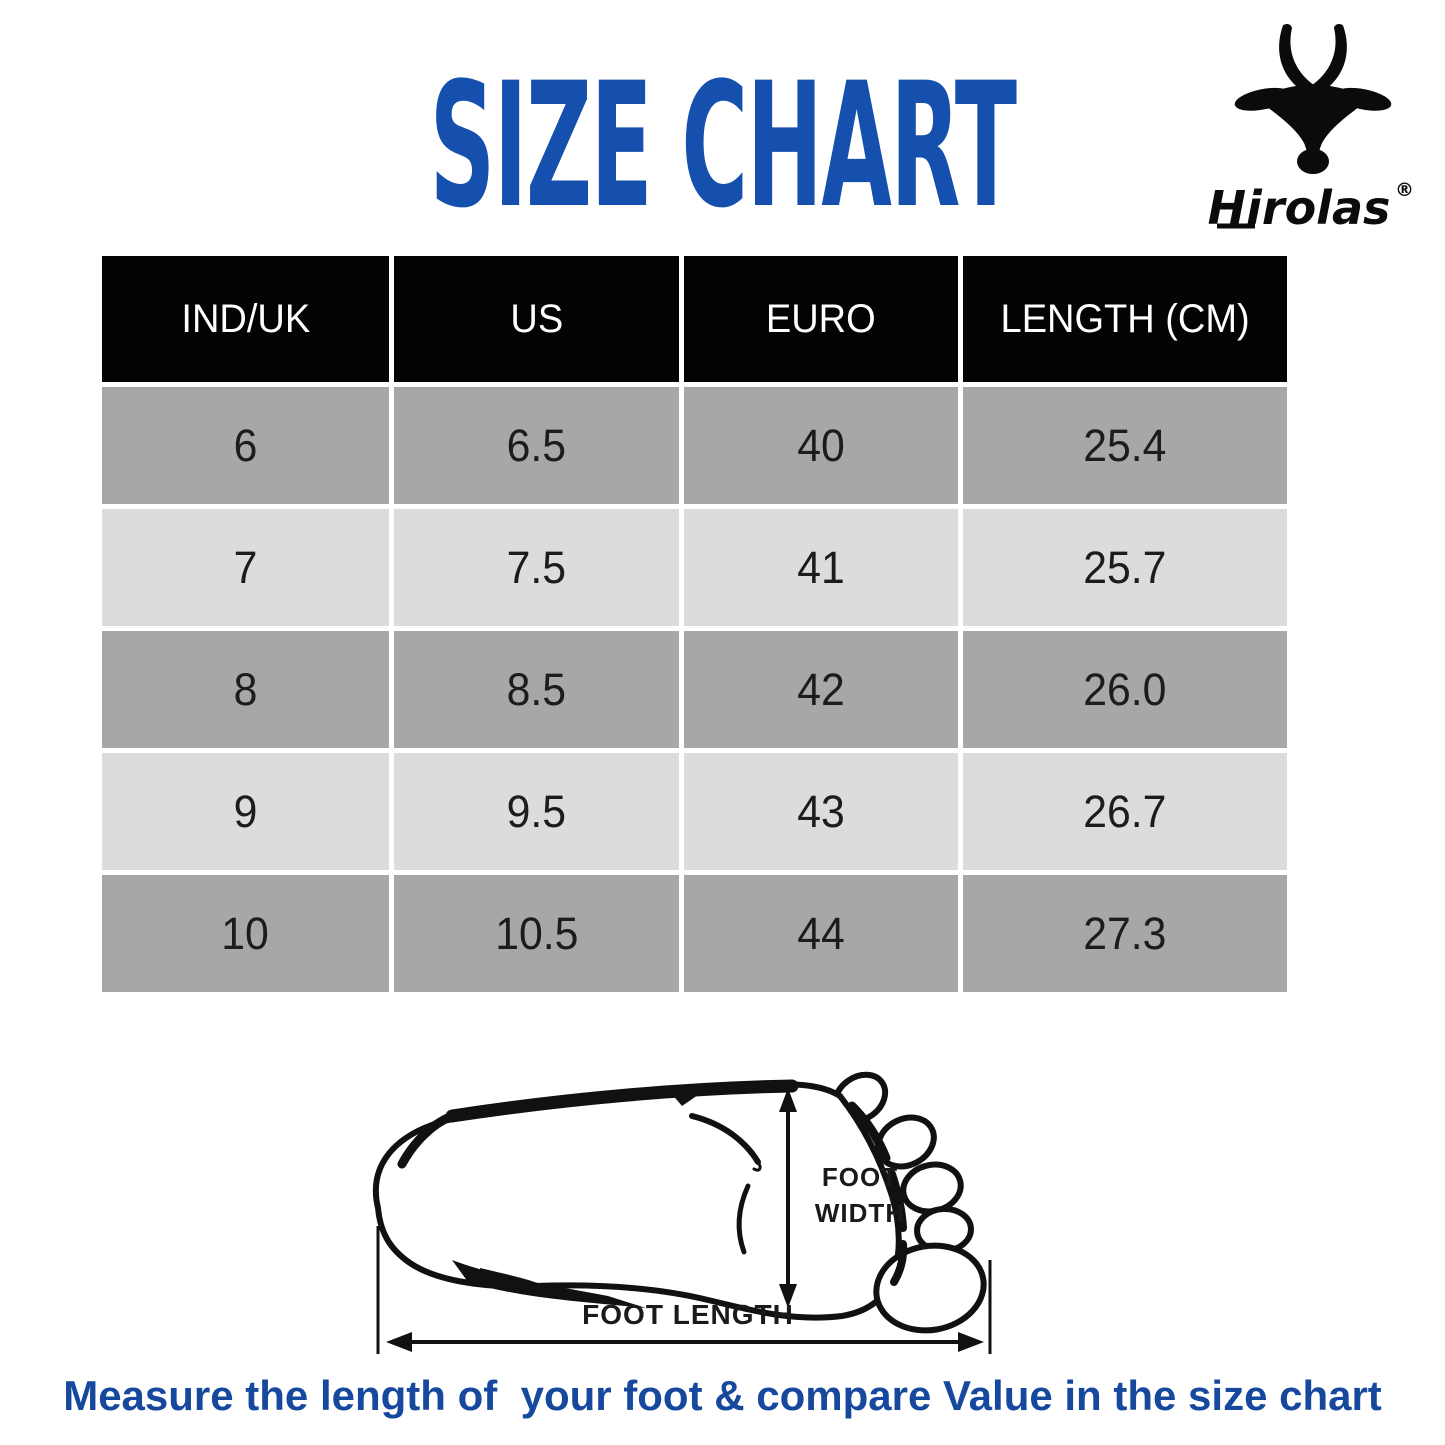 The image size is (1445, 1445). I want to click on width-arrow, so click(788, 1198).